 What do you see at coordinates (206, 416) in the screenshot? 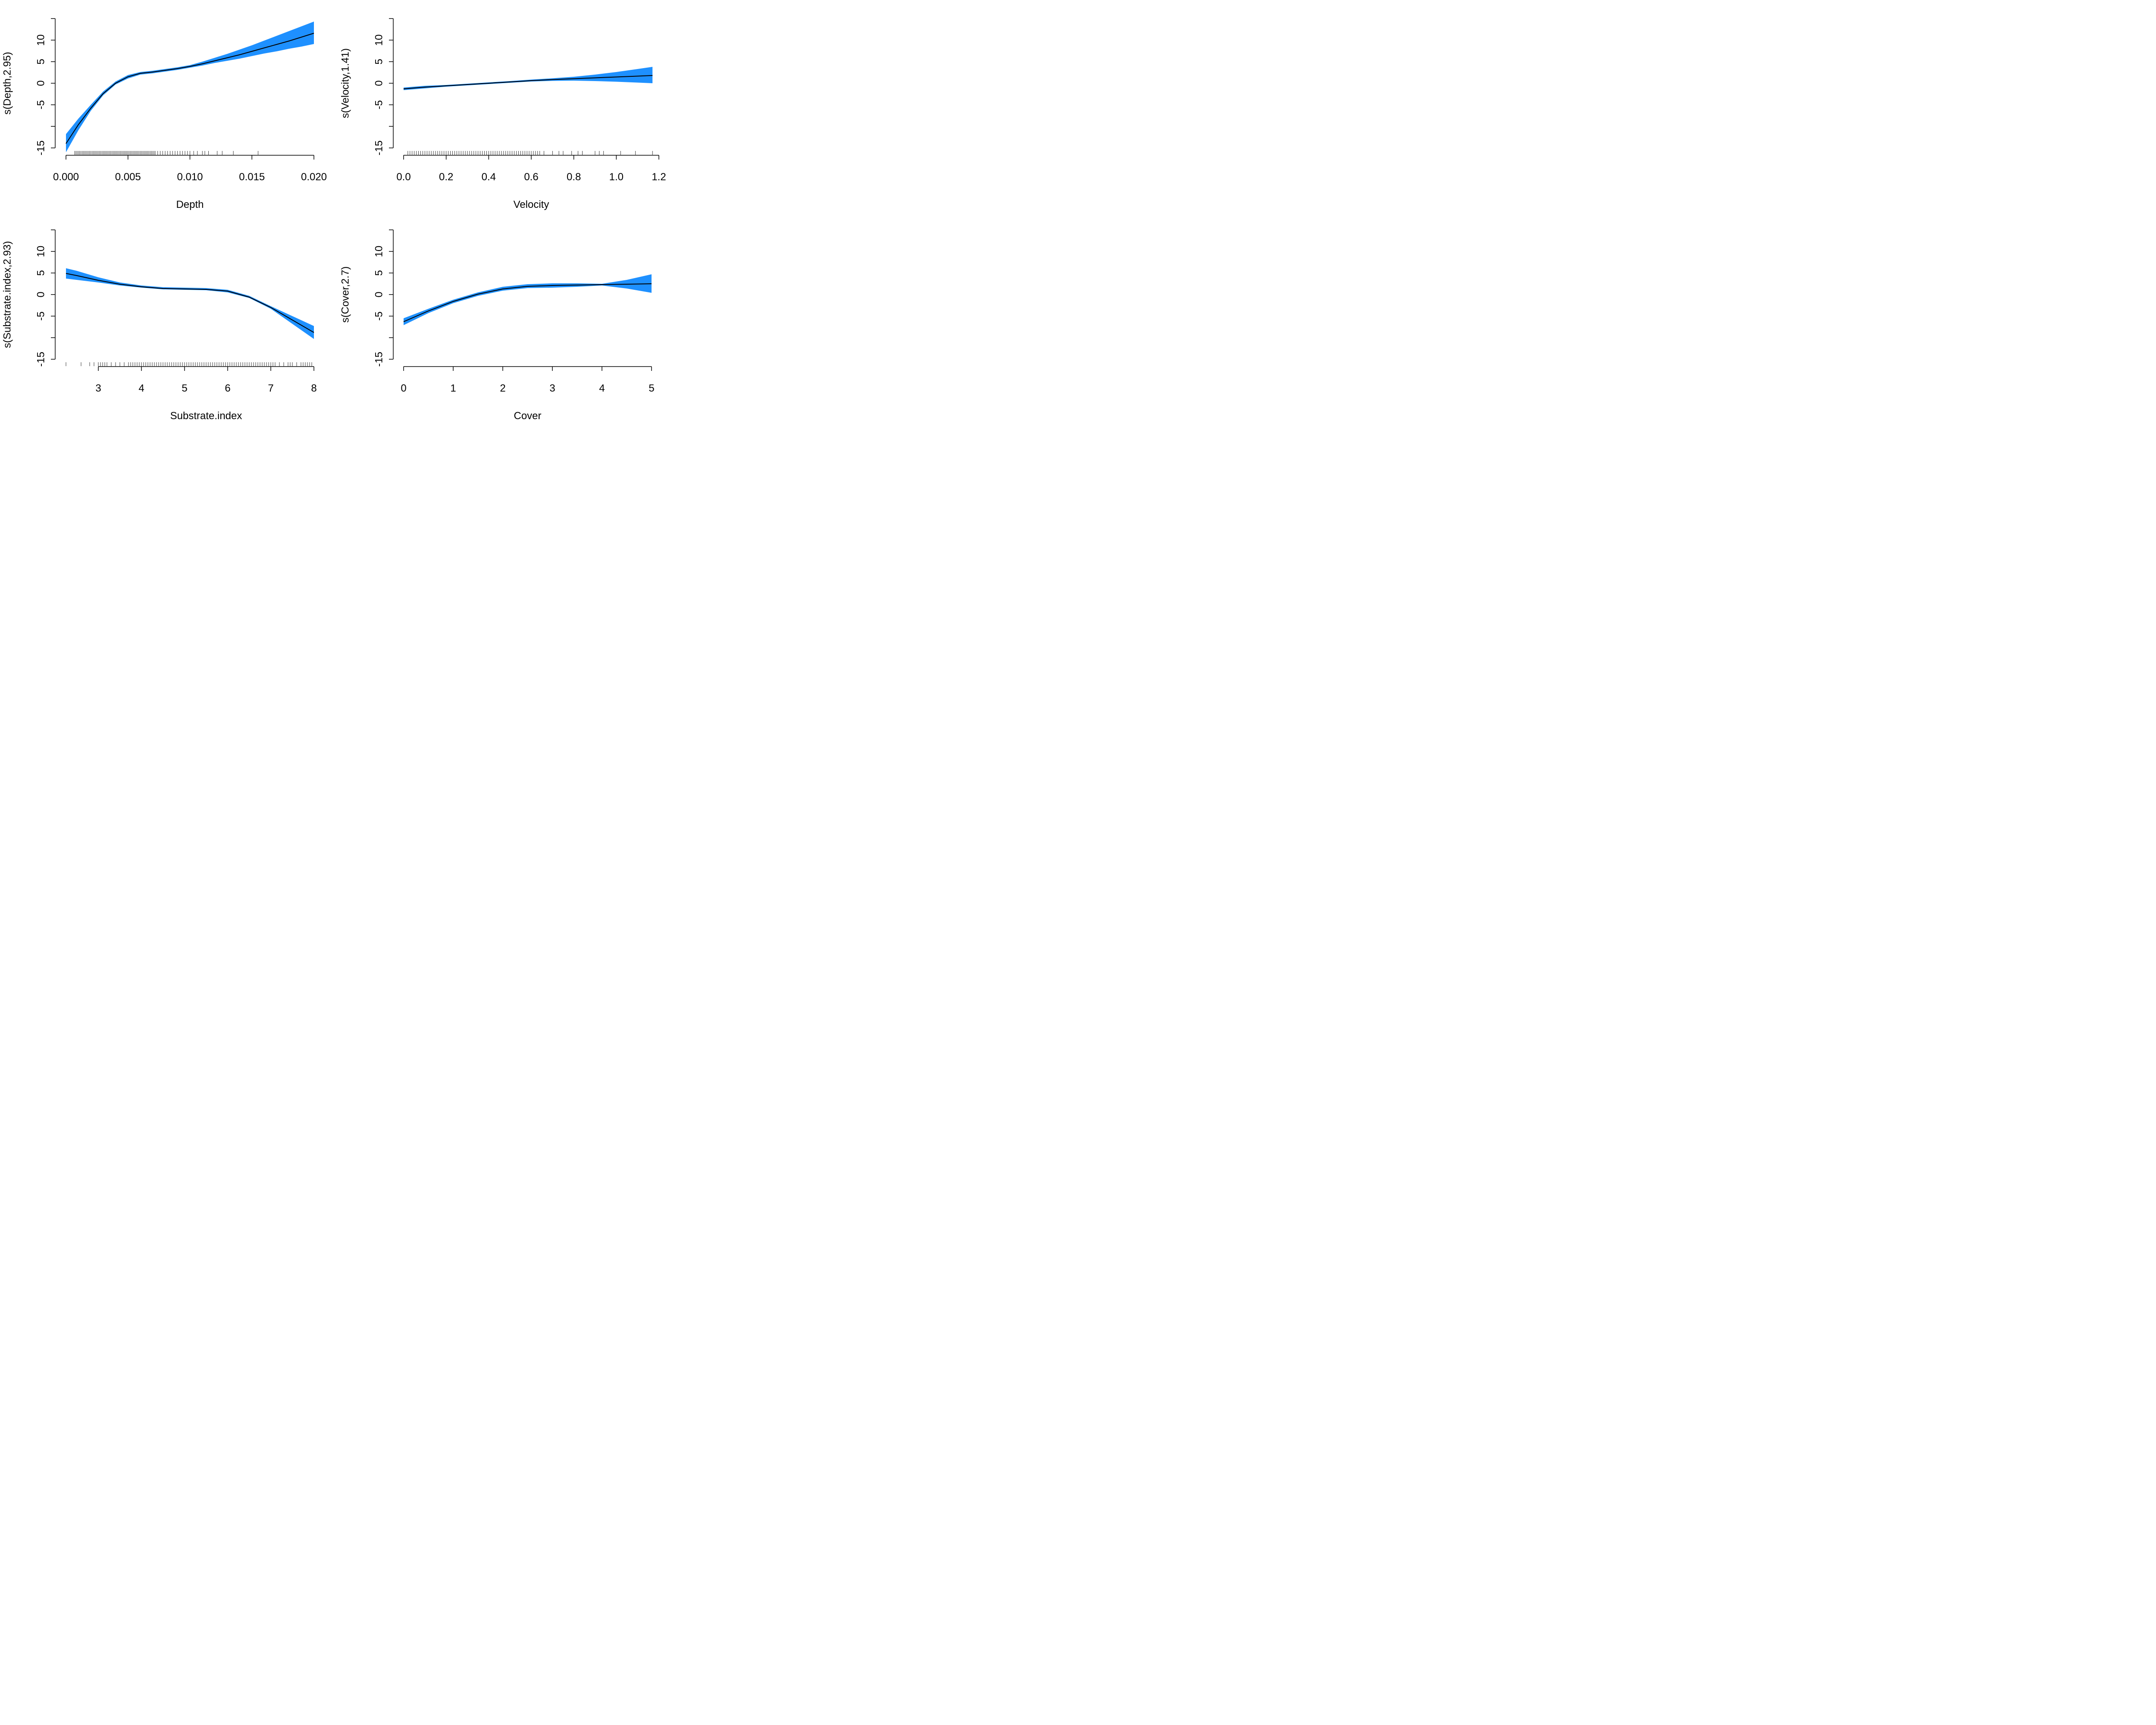
I see `x-axis-title: Substrate.index` at bounding box center [206, 416].